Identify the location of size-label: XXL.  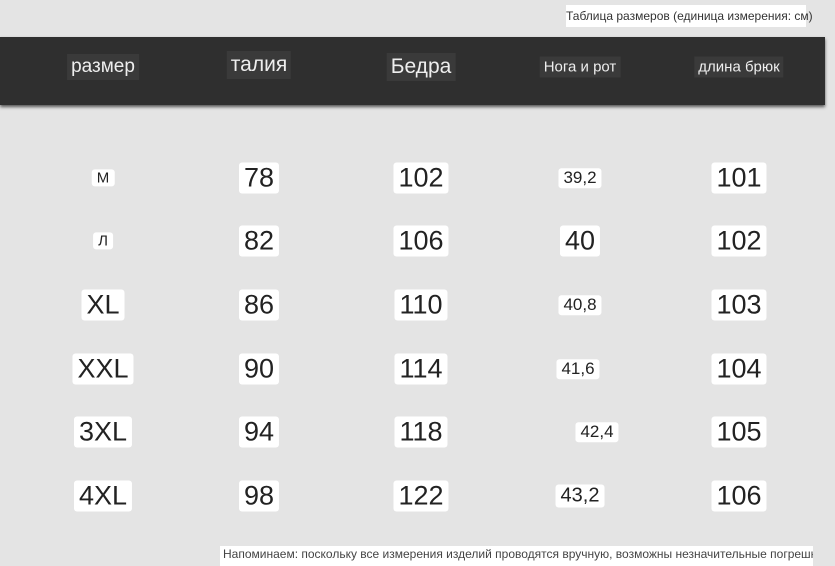
(103, 369).